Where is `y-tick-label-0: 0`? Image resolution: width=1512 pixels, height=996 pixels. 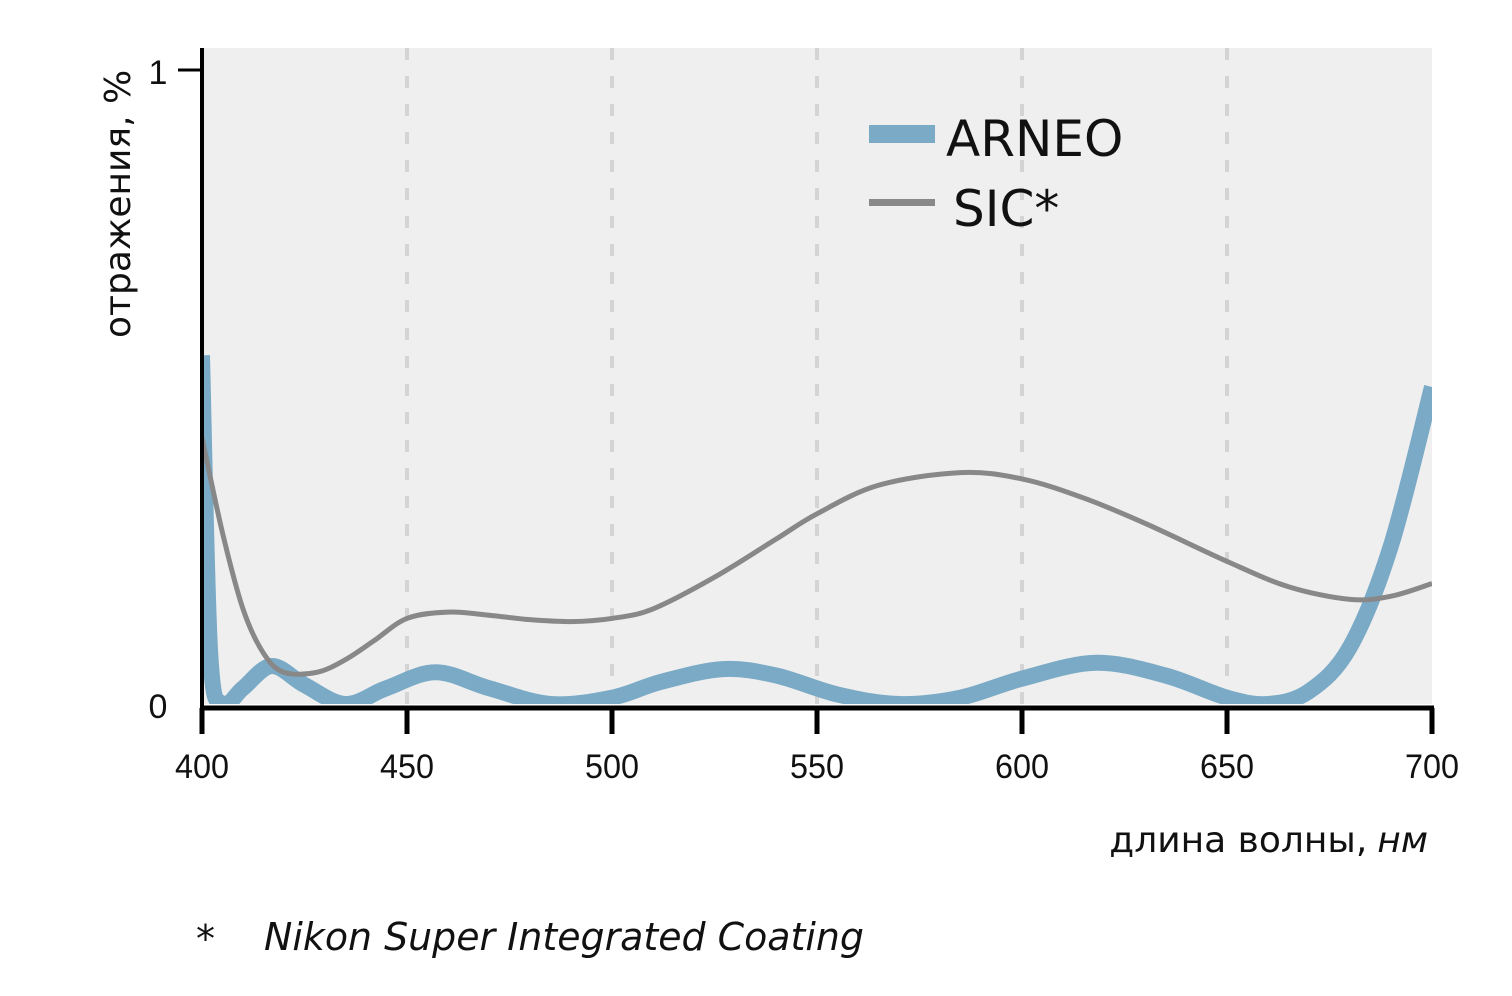
y-tick-label-0: 0 is located at coordinates (158, 707).